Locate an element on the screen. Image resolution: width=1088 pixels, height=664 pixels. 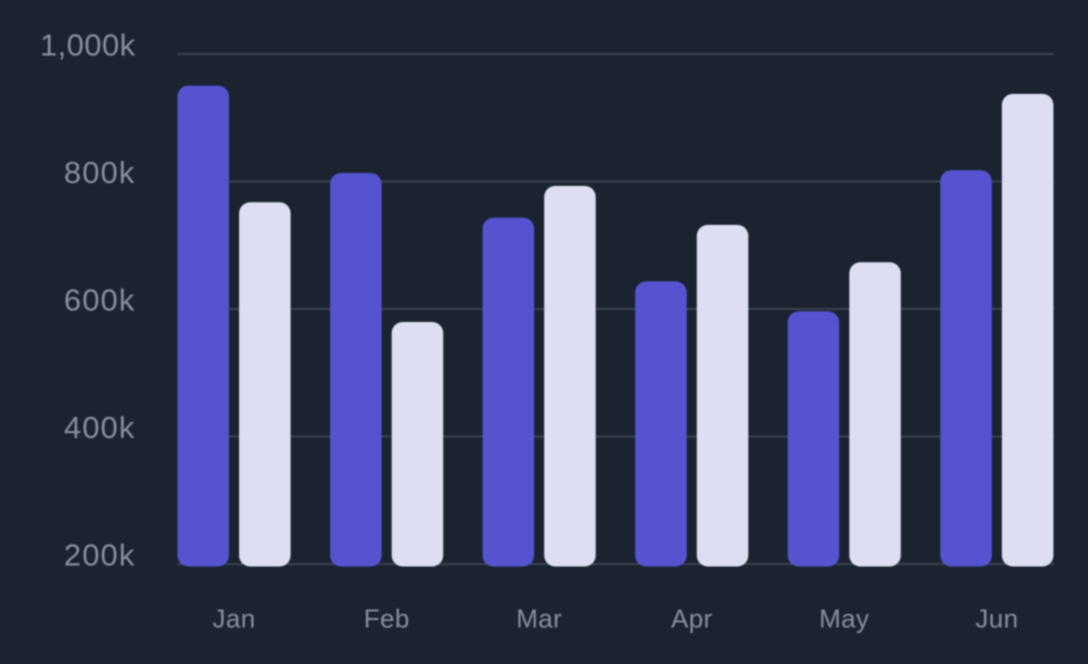
svg-text: Jan is located at coordinates (234, 619).